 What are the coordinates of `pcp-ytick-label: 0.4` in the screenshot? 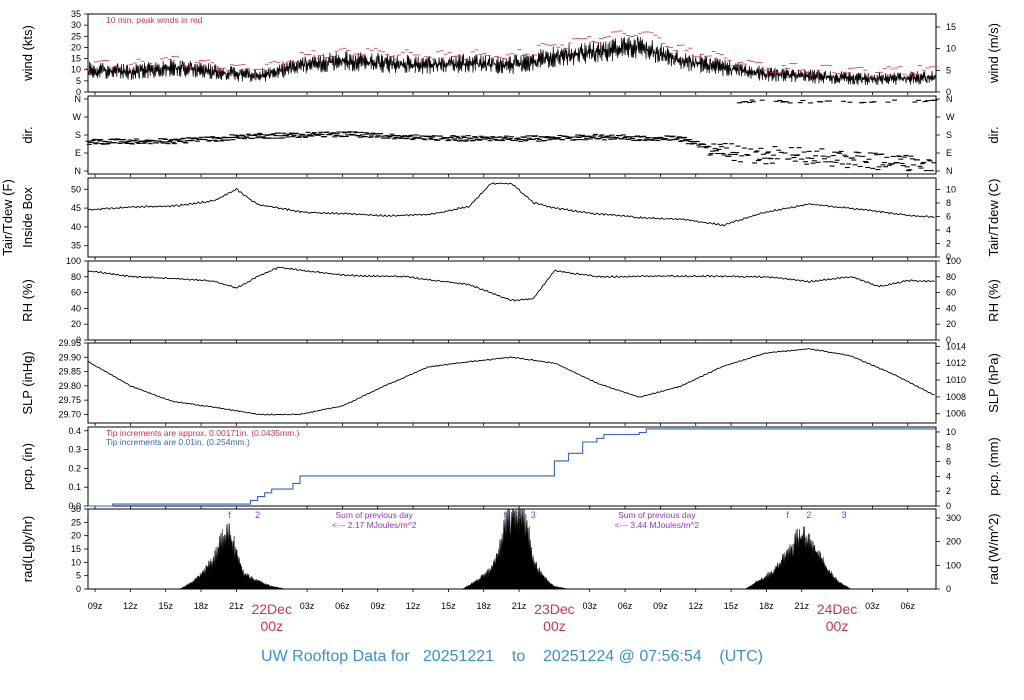 It's located at (74, 431).